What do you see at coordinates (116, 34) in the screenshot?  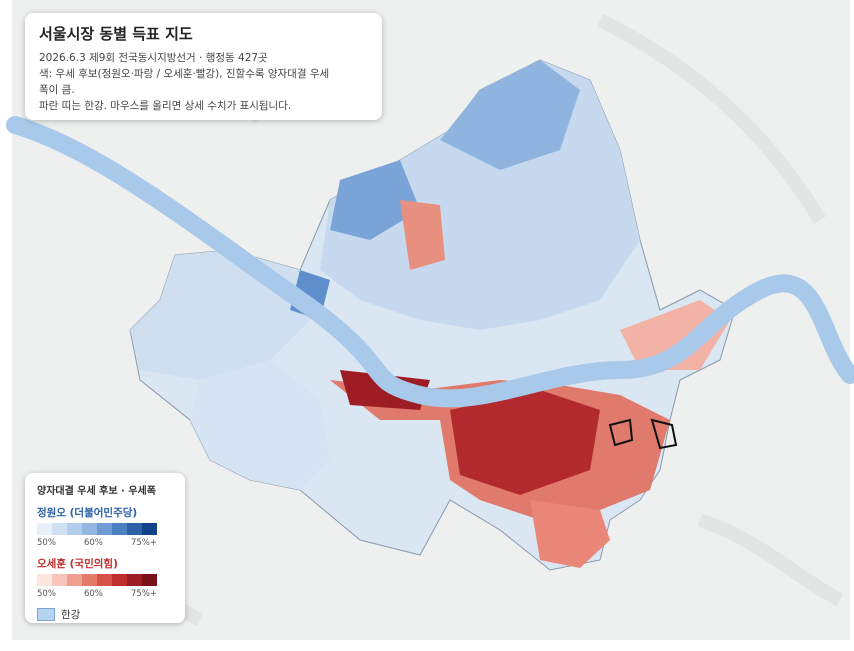 I see `map-title: 서울시장 동별 득표 지도` at bounding box center [116, 34].